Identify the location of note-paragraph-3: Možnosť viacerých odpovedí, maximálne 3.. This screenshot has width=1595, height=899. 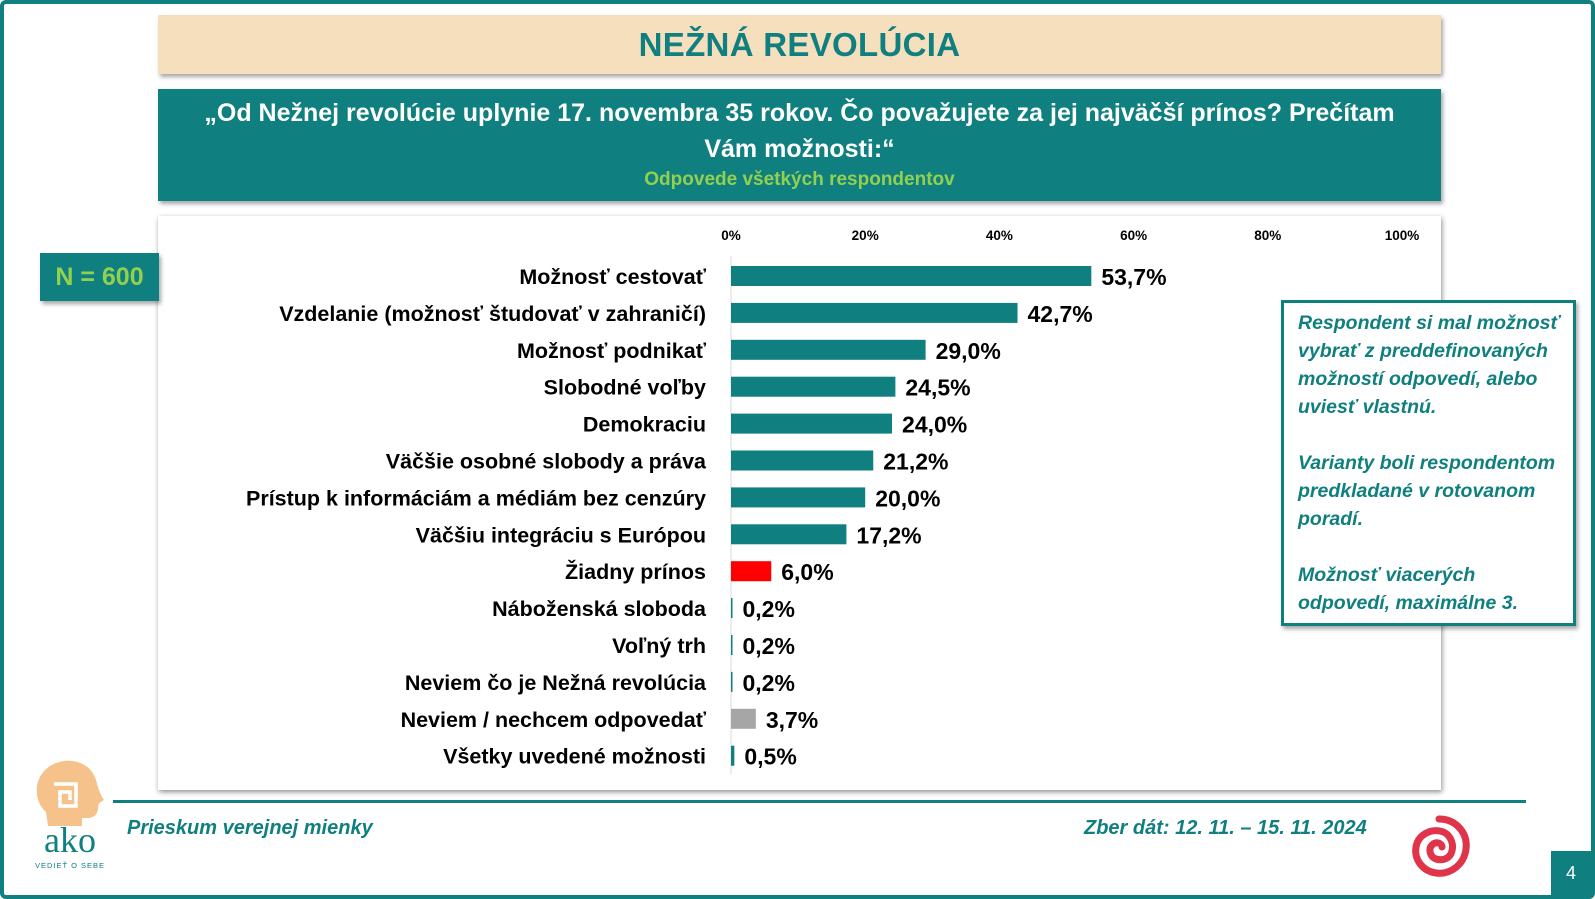
(1408, 589).